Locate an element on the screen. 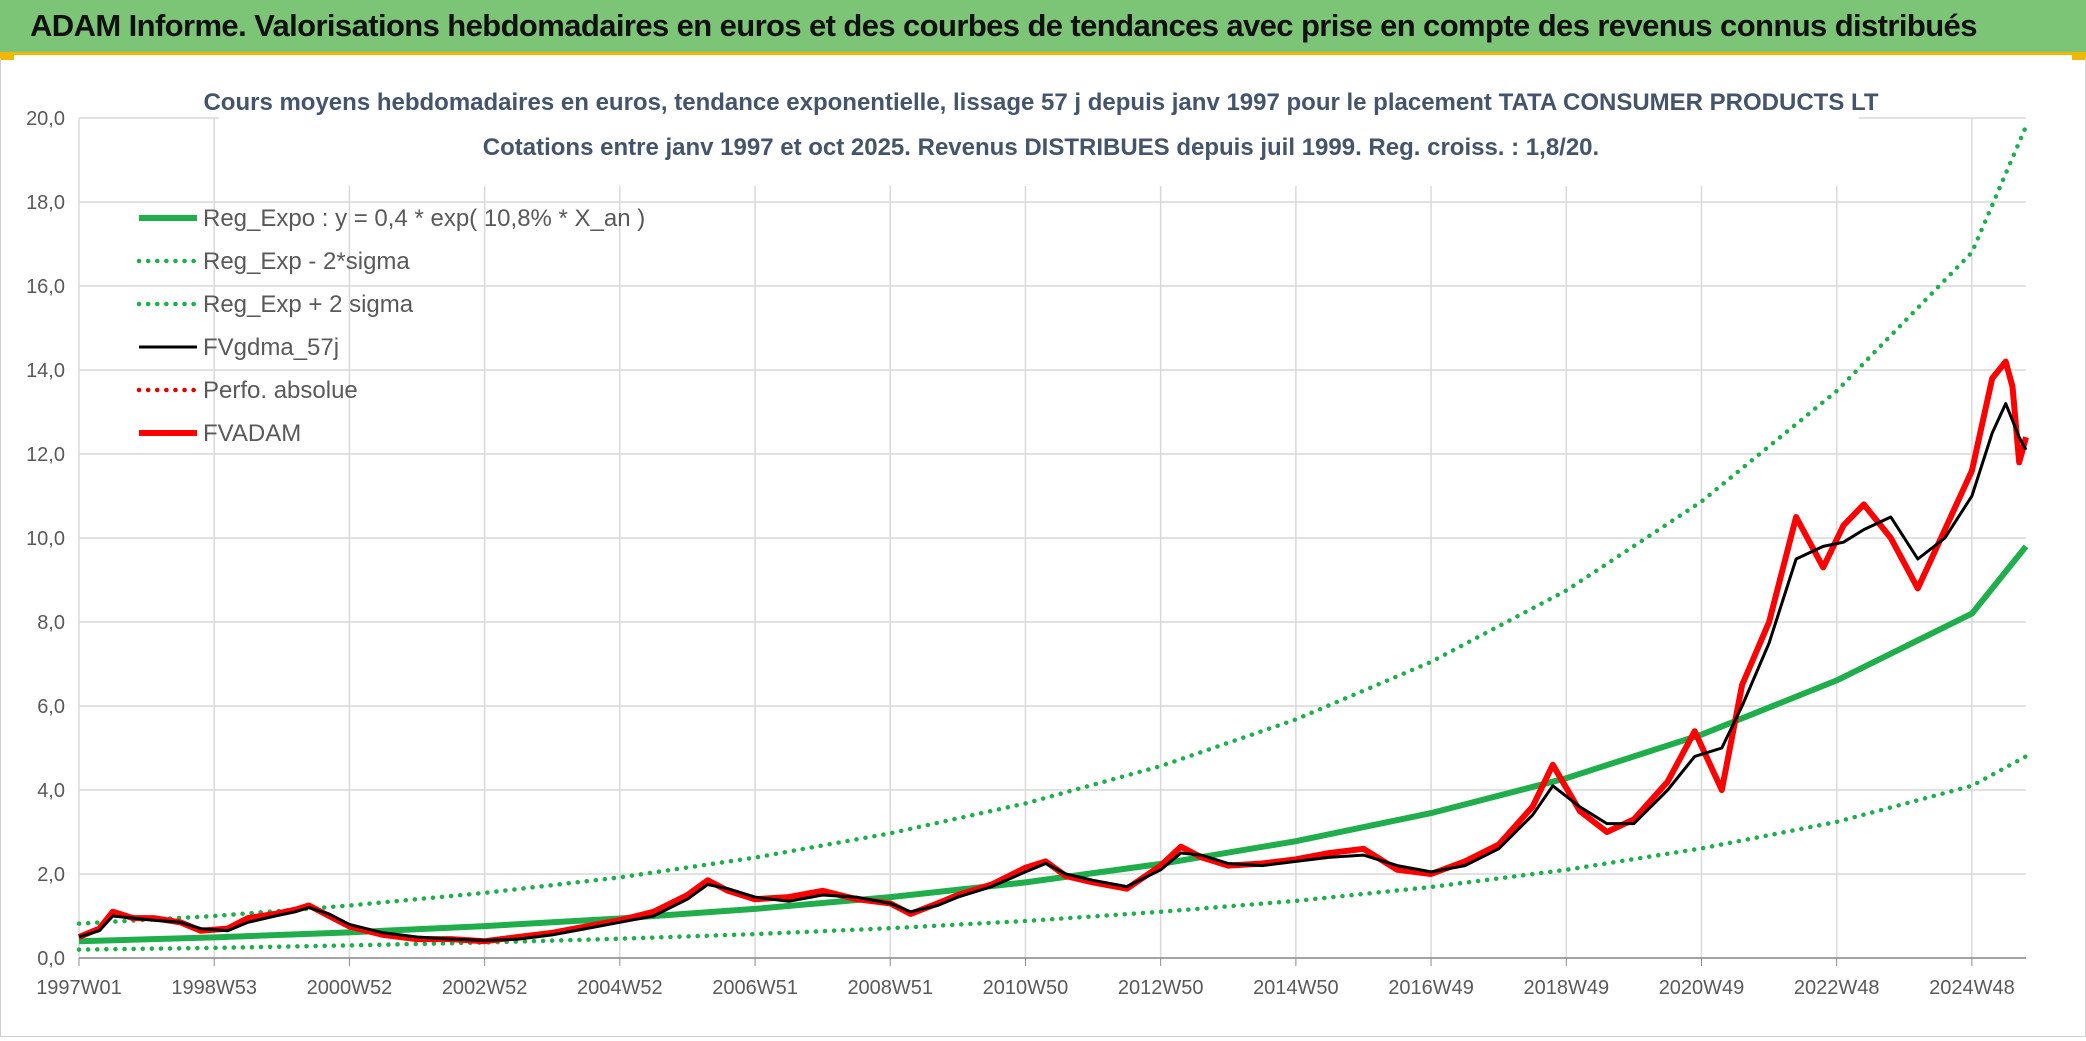  legend-entry: FVgdma_57j is located at coordinates (271, 347).